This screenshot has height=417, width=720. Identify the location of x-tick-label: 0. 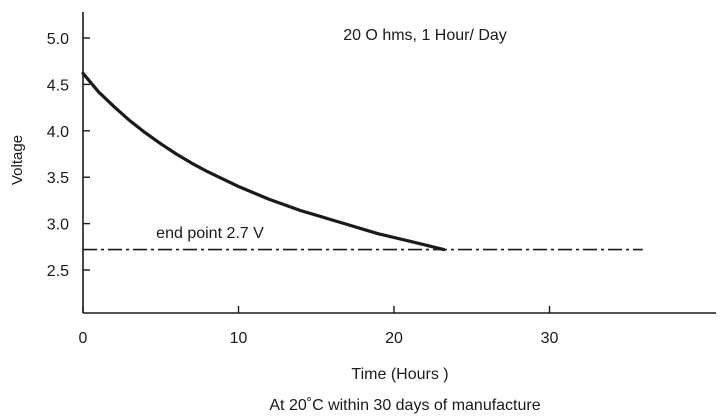
(83, 338).